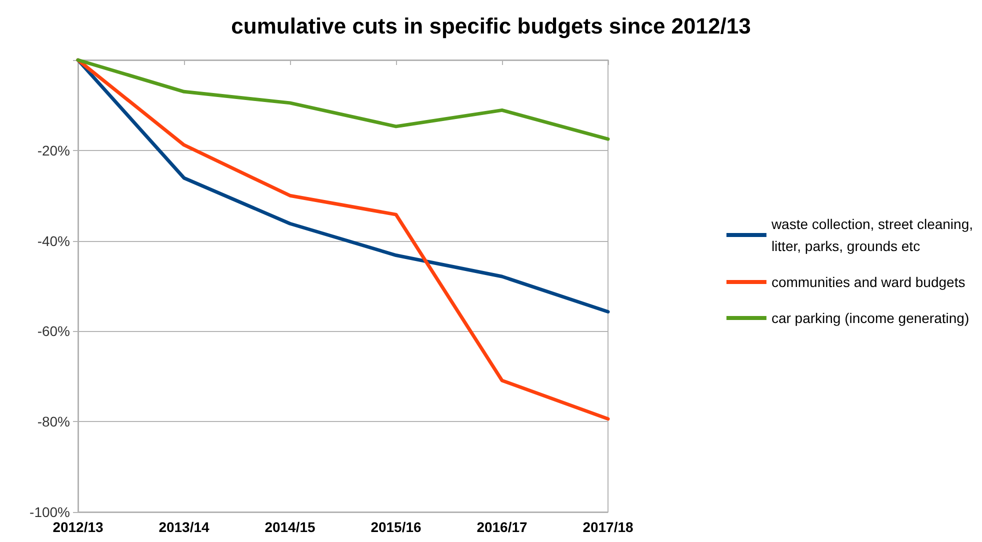 This screenshot has width=982, height=542. I want to click on x-tick-label: 2012/13, so click(78, 527).